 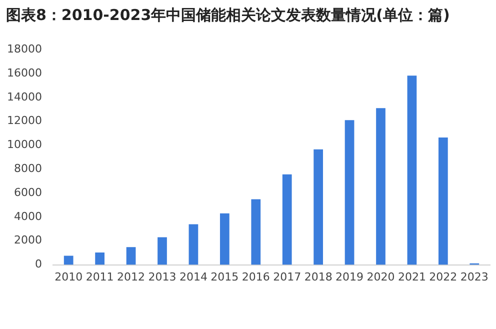 I want to click on x-tick-label: 2020, so click(x=380, y=277).